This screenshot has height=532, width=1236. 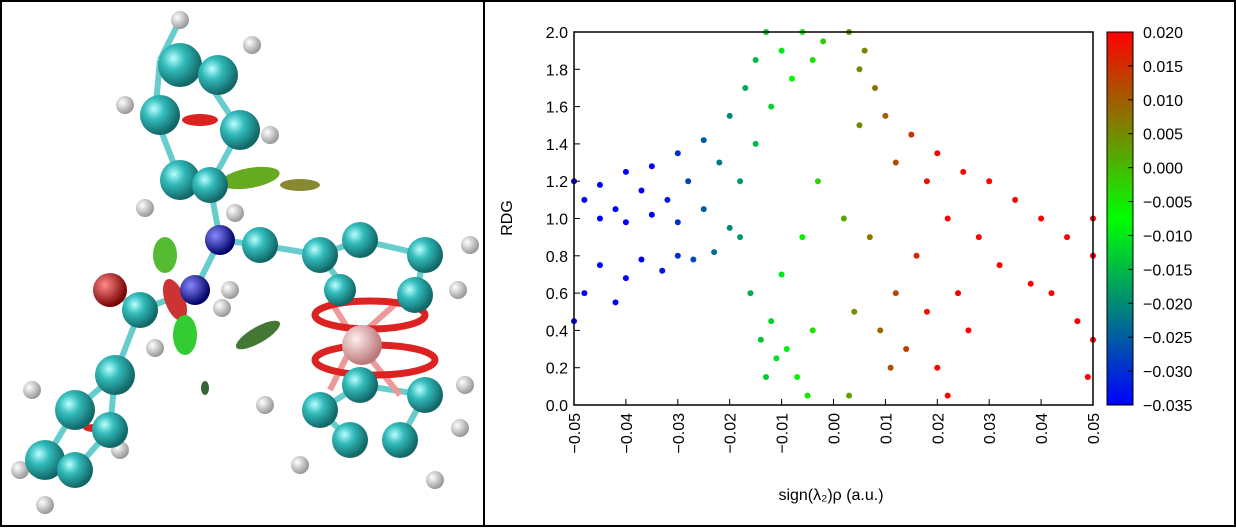 I want to click on y-tick-label: 0.4, so click(x=557, y=331).